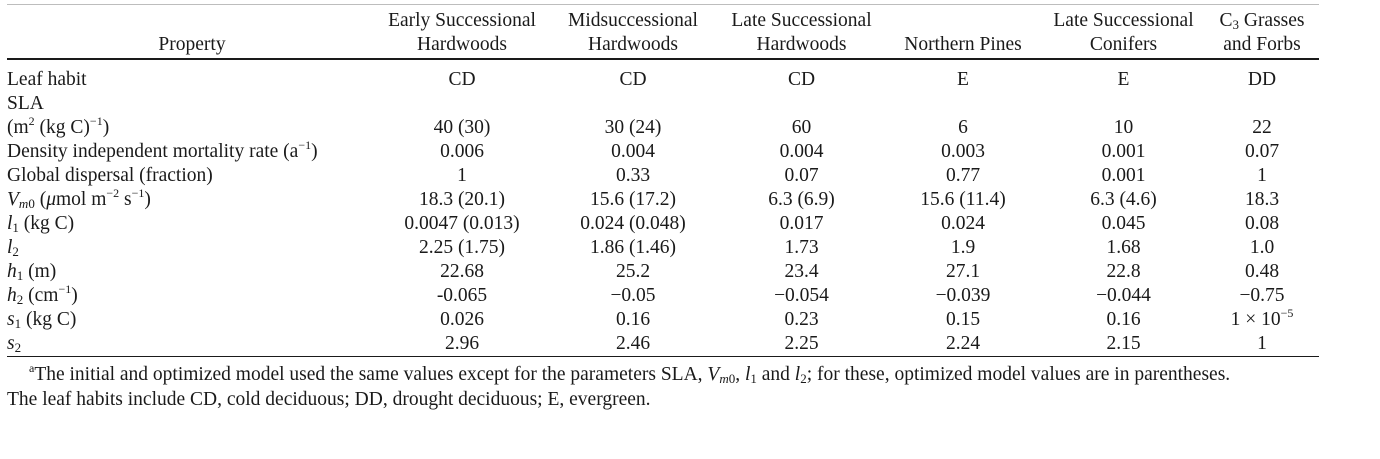  Describe the element at coordinates (801, 271) in the screenshot. I see `table-cell: 23.4` at that location.